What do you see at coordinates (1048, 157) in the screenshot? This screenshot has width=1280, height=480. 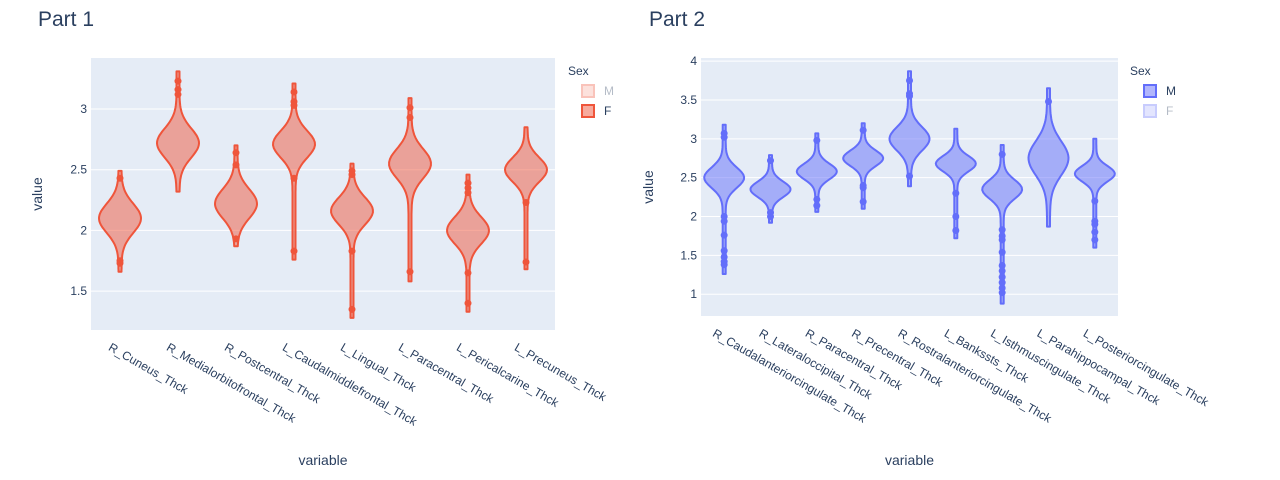 I see `violin-L_Parahippocampal_Thck` at bounding box center [1048, 157].